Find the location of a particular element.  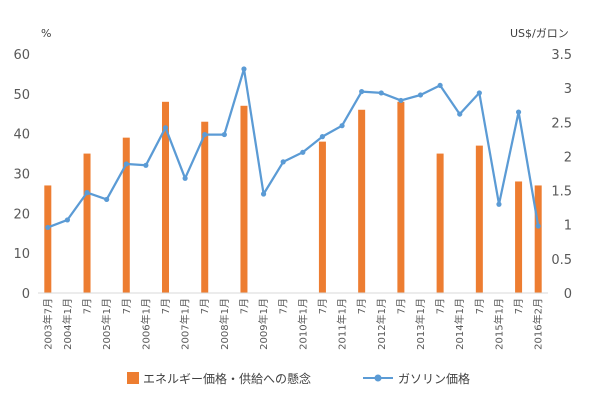

x-tick-label: 2016年2月 is located at coordinates (538, 324).